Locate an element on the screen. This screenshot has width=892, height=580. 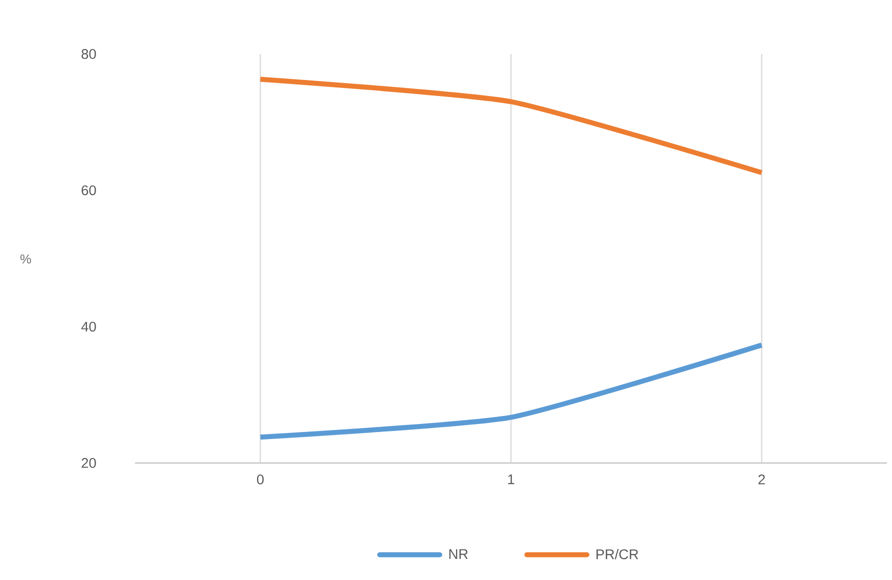
y-tick-label: 80 is located at coordinates (89, 54).